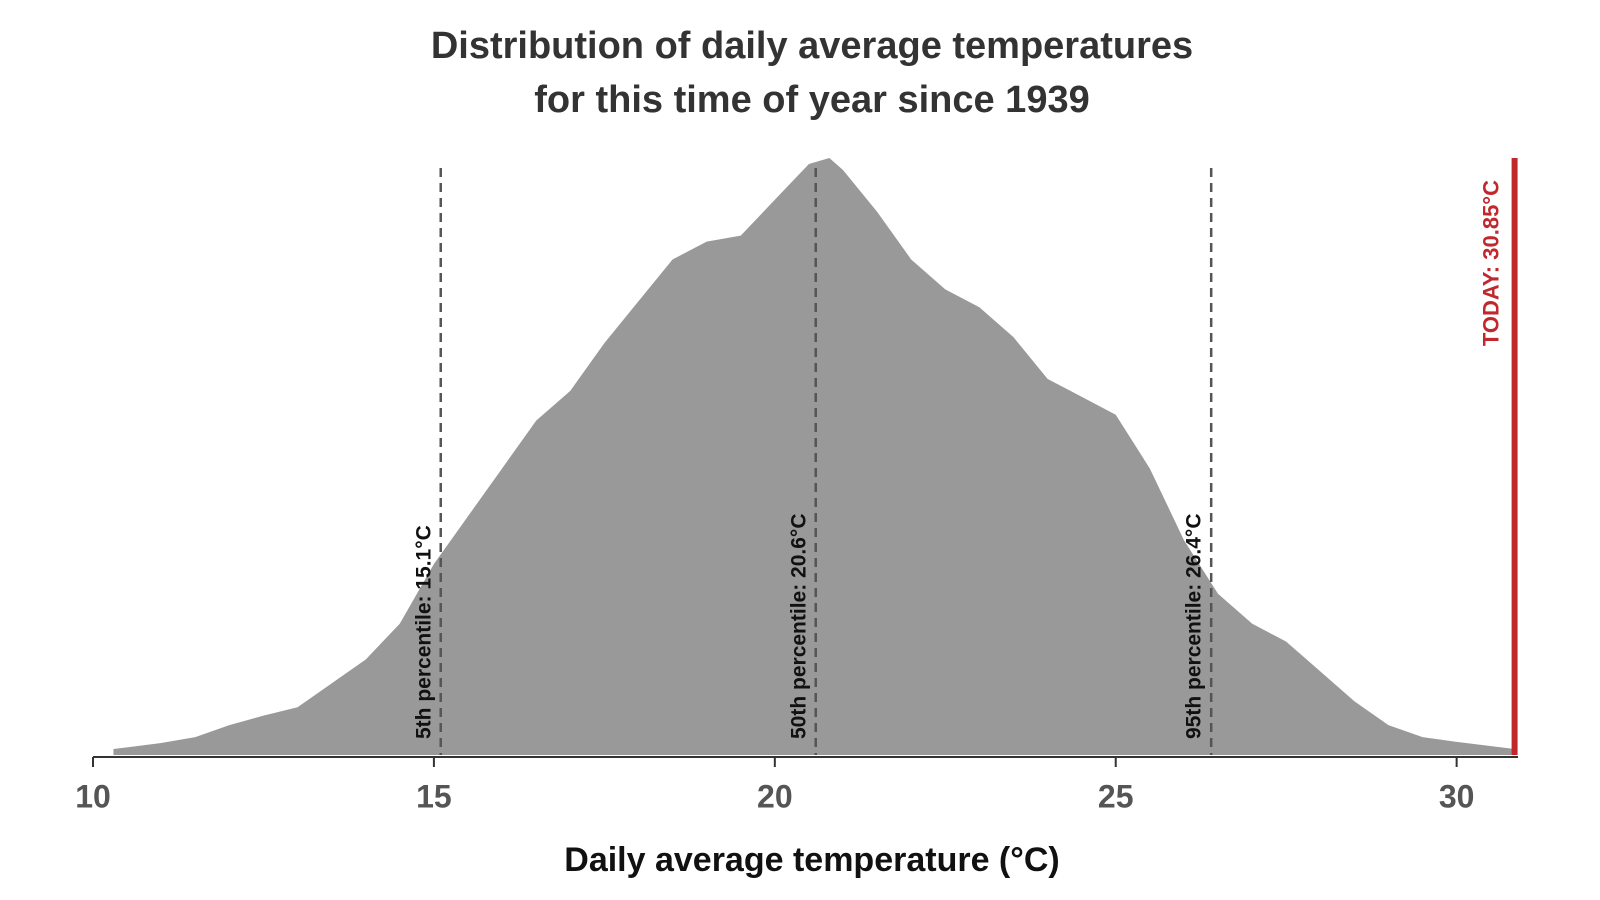 The width and height of the screenshot is (1600, 900). What do you see at coordinates (1194, 626) in the screenshot?
I see `percentile-label: 95th percentile: 26.4°C` at bounding box center [1194, 626].